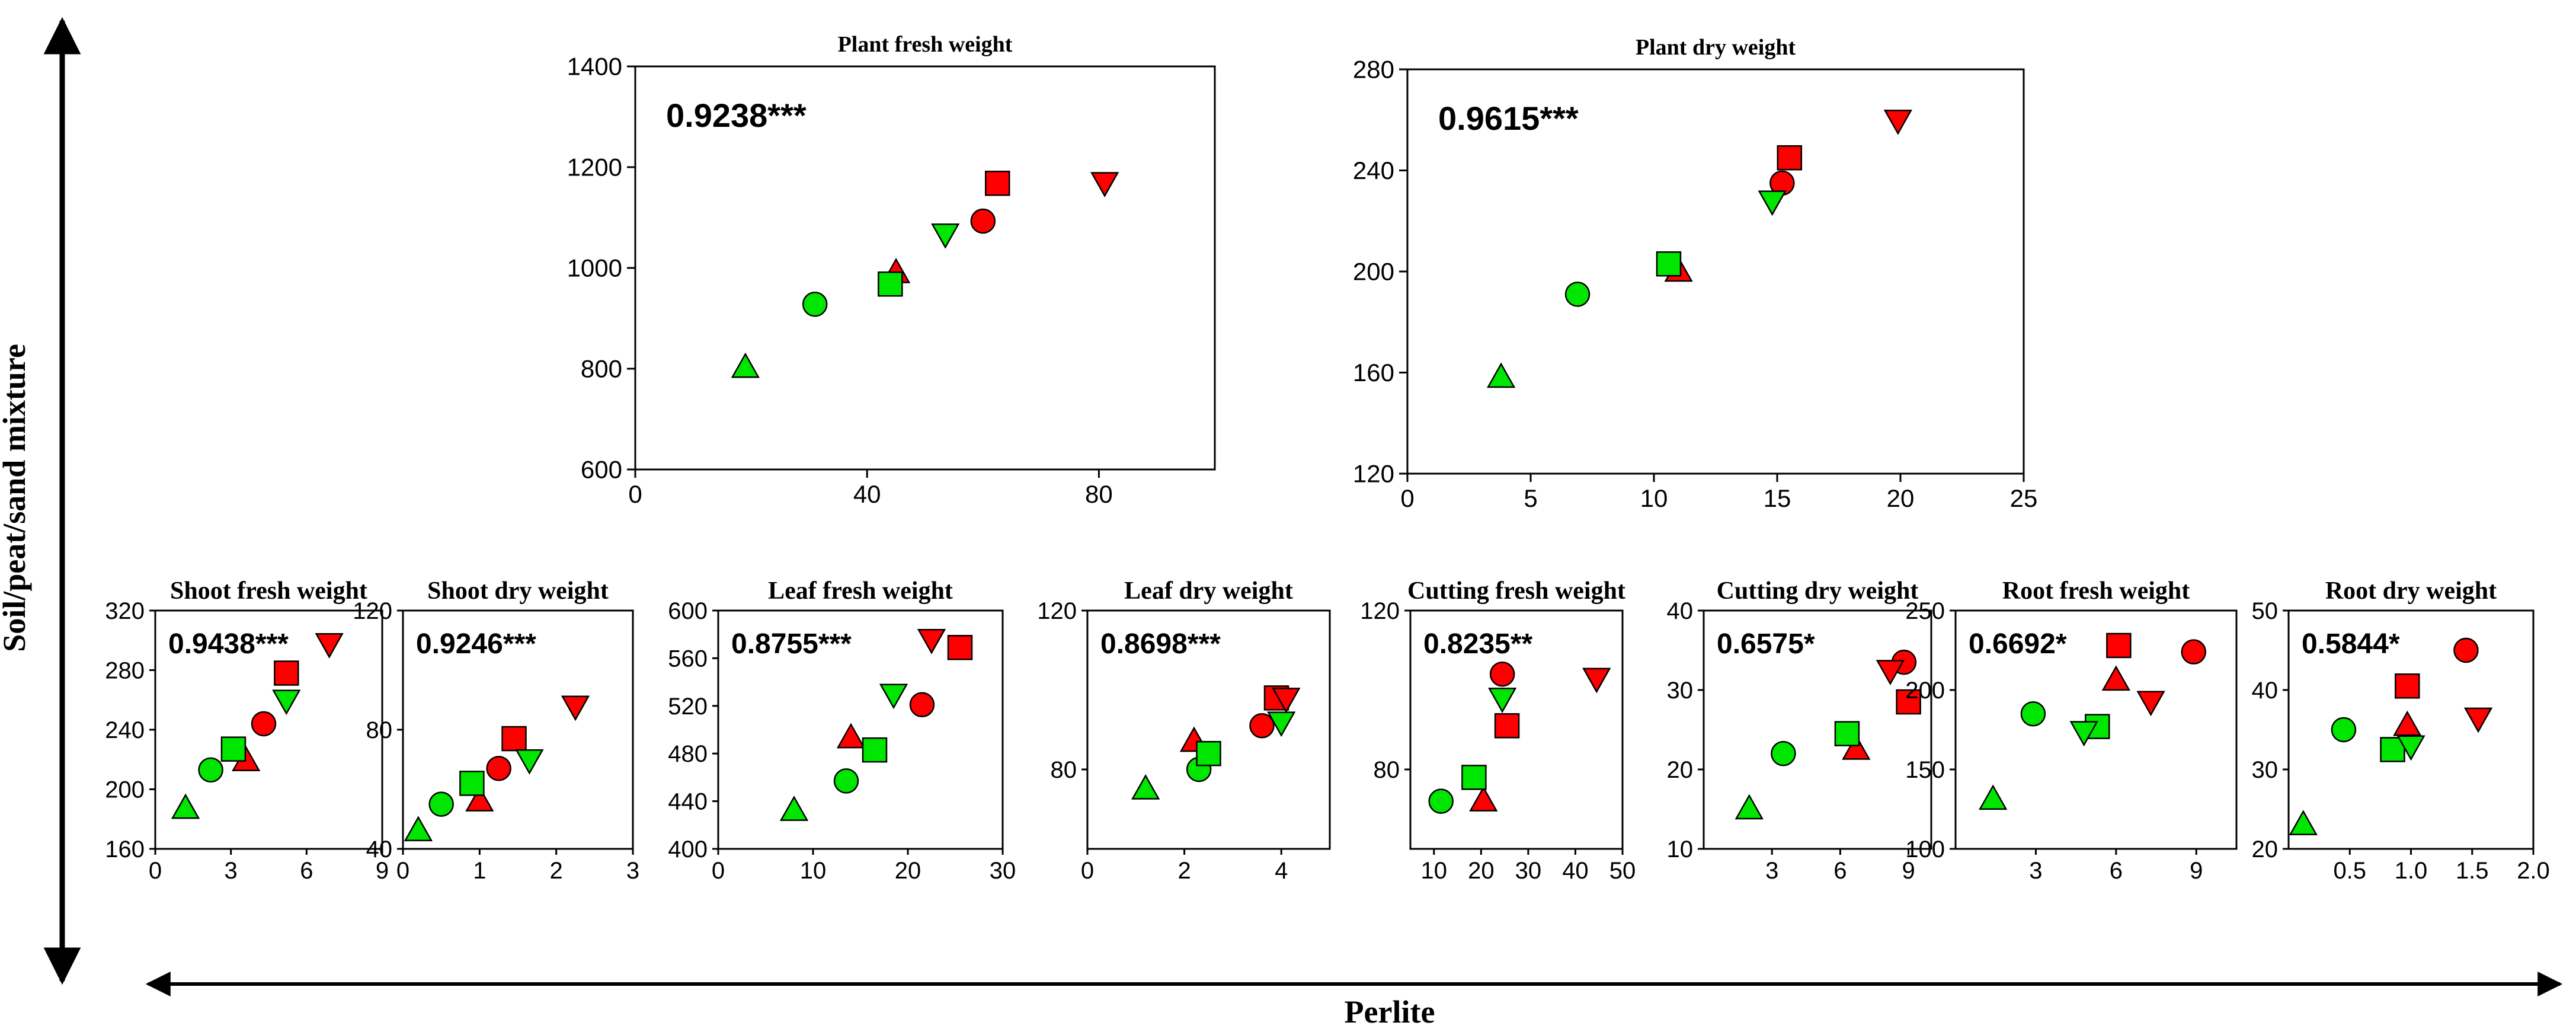  I want to click on y-axis-label: Soil/peat/sand mixture, so click(16, 498).